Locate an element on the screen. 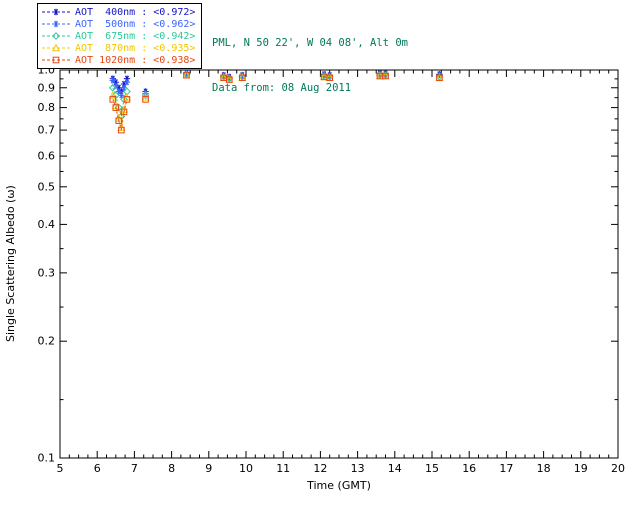 The height and width of the screenshot is (512, 640). svg-text: 11 is located at coordinates (283, 468).